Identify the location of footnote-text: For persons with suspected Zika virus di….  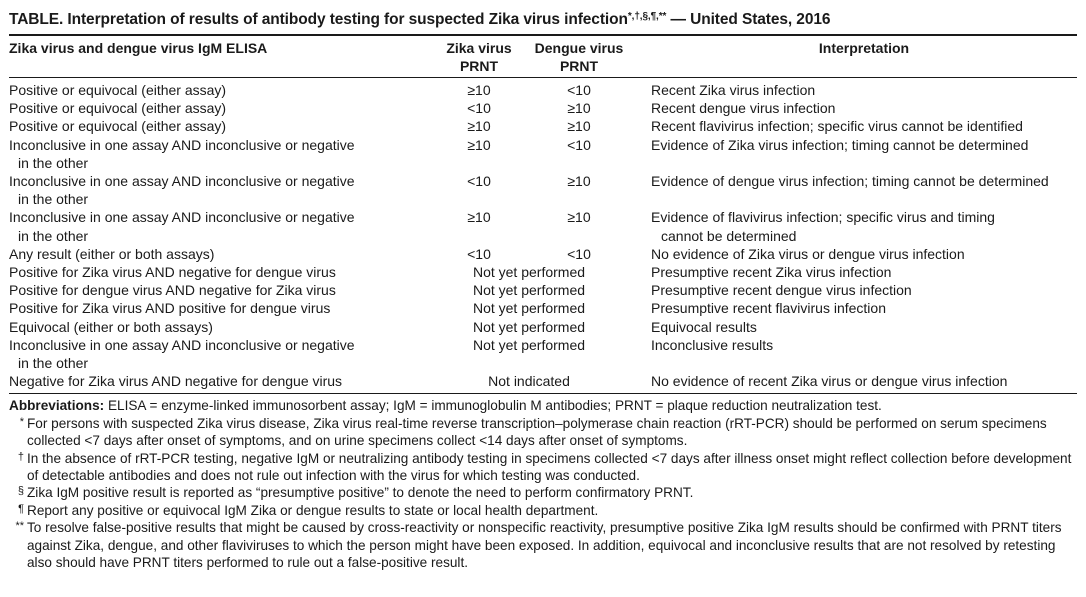
(537, 432).